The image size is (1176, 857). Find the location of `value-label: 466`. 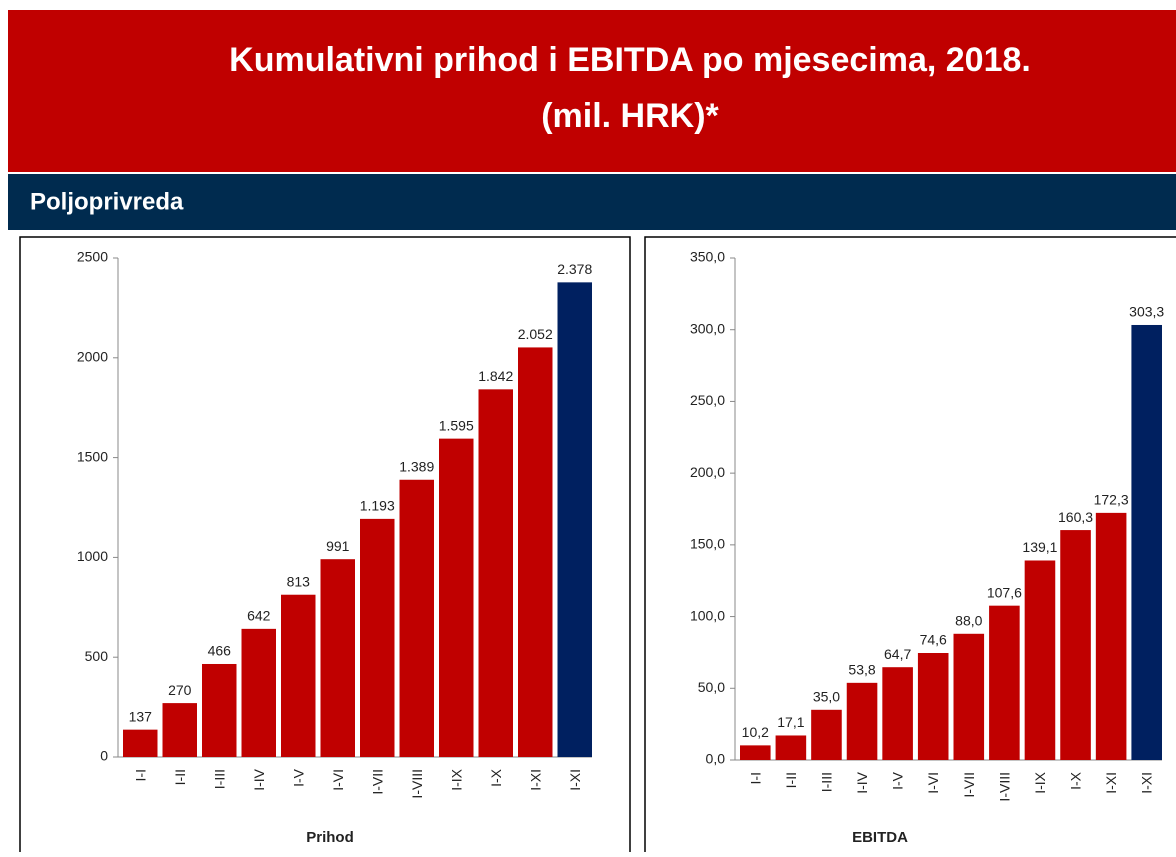

value-label: 466 is located at coordinates (220, 651).